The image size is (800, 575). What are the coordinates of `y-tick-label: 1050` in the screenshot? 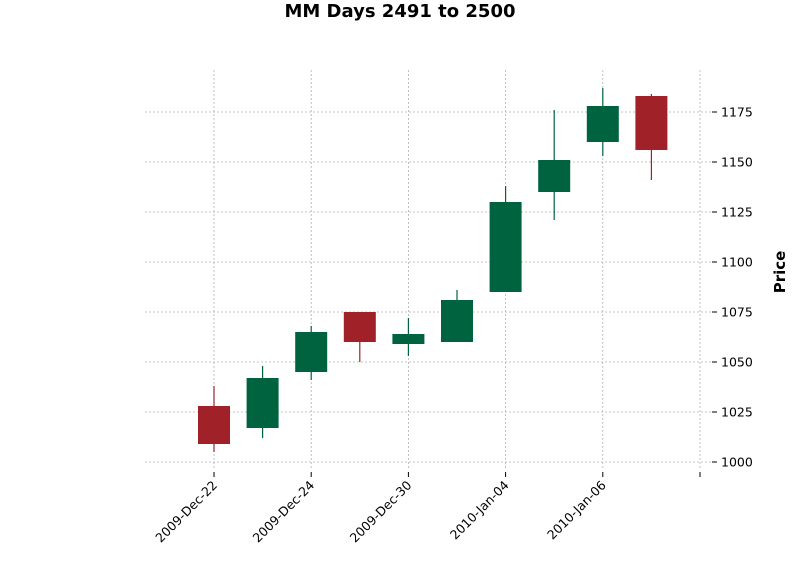 It's located at (737, 362).